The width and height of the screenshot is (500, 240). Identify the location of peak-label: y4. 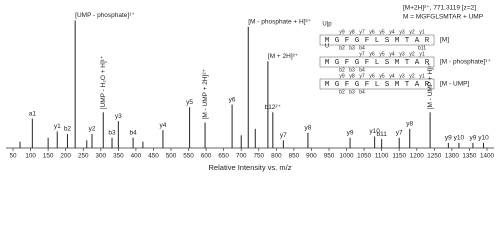
(162, 125).